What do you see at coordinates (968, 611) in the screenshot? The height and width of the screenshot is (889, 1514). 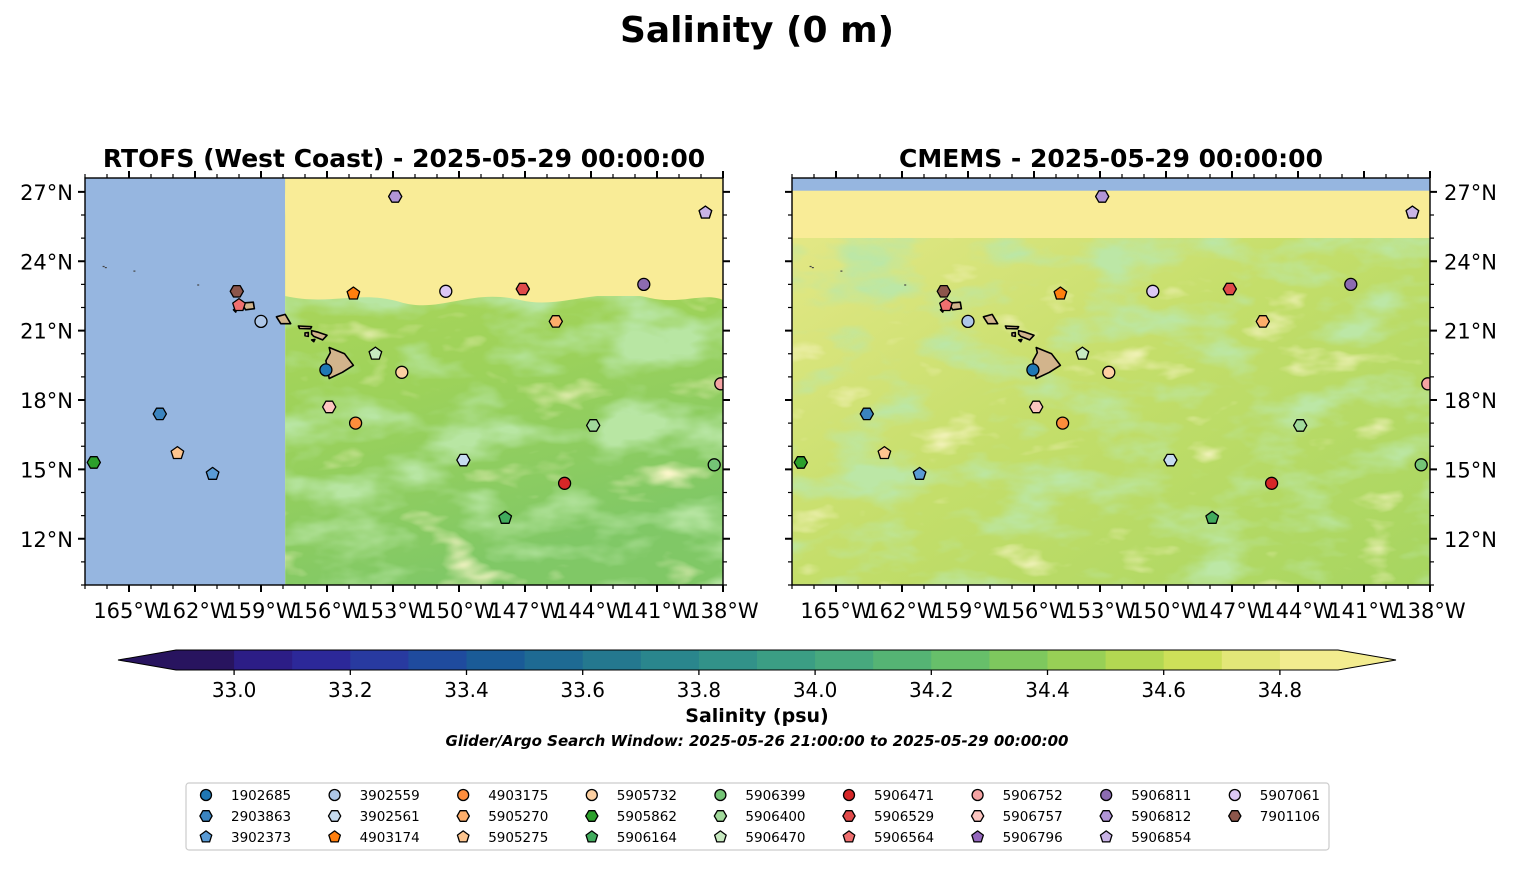 I see `x-tick-label: 159°W` at bounding box center [968, 611].